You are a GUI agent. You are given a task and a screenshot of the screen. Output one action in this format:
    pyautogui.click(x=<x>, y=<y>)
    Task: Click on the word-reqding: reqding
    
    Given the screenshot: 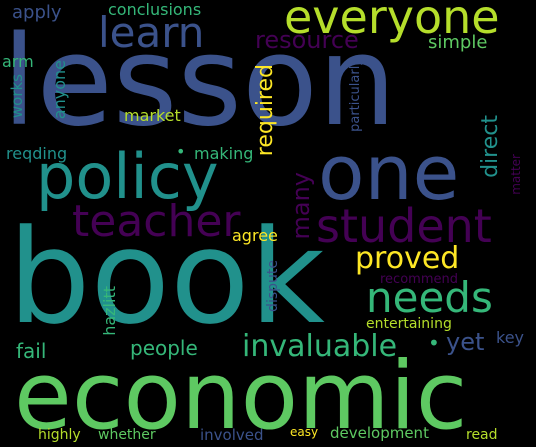 What is the action you would take?
    pyautogui.click(x=37, y=153)
    